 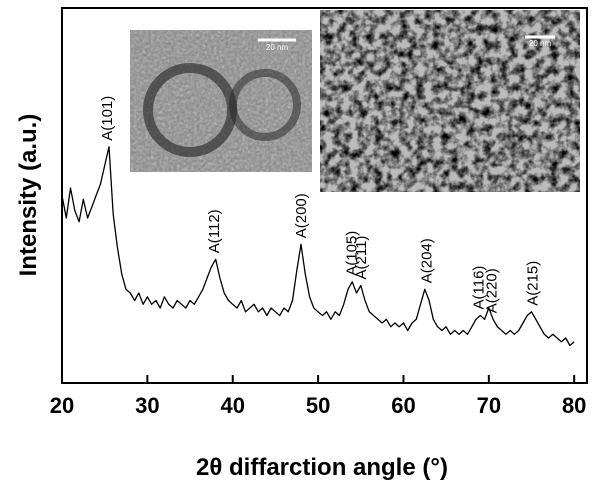 I want to click on x-tick-label: 30, so click(x=147, y=405).